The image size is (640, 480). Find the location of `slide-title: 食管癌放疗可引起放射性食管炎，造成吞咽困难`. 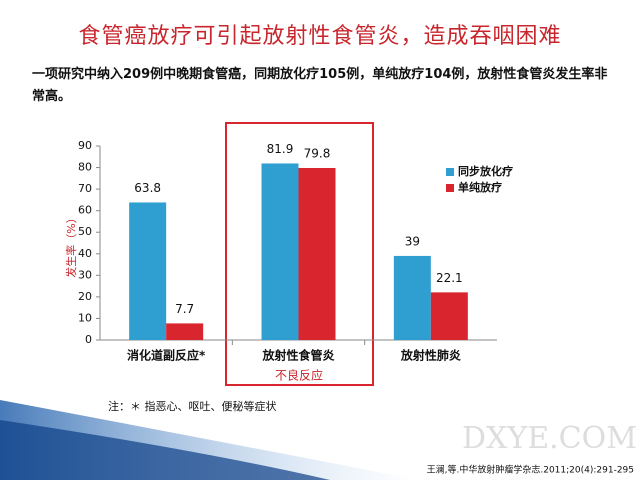

slide-title: 食管癌放疗可引起放射性食管炎，造成吞咽困难 is located at coordinates (320, 36).